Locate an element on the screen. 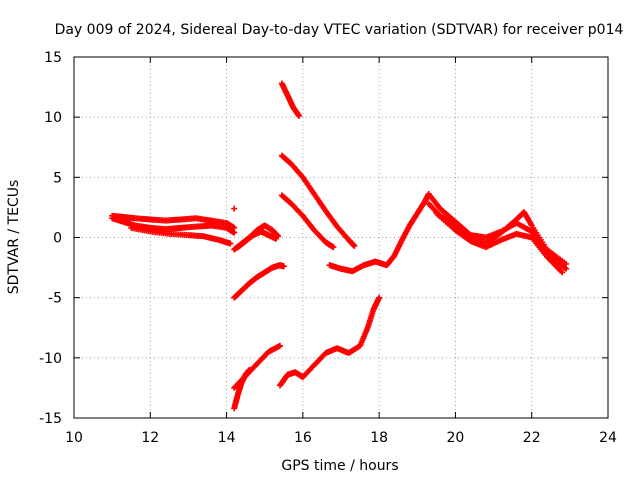  y-tick-label: 15 is located at coordinates (53, 58).